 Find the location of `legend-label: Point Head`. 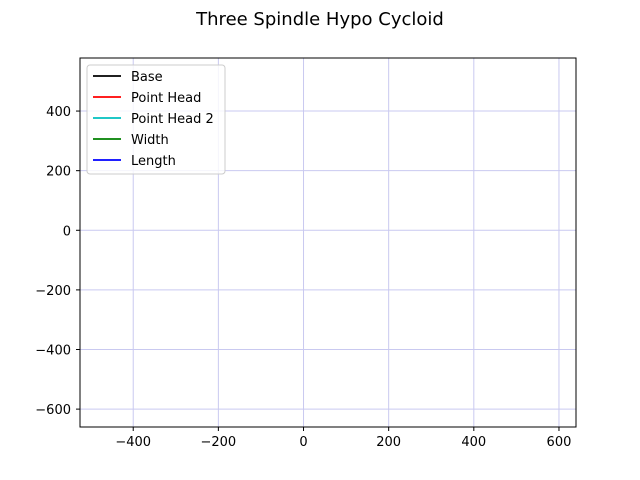

legend-label: Point Head is located at coordinates (166, 98).